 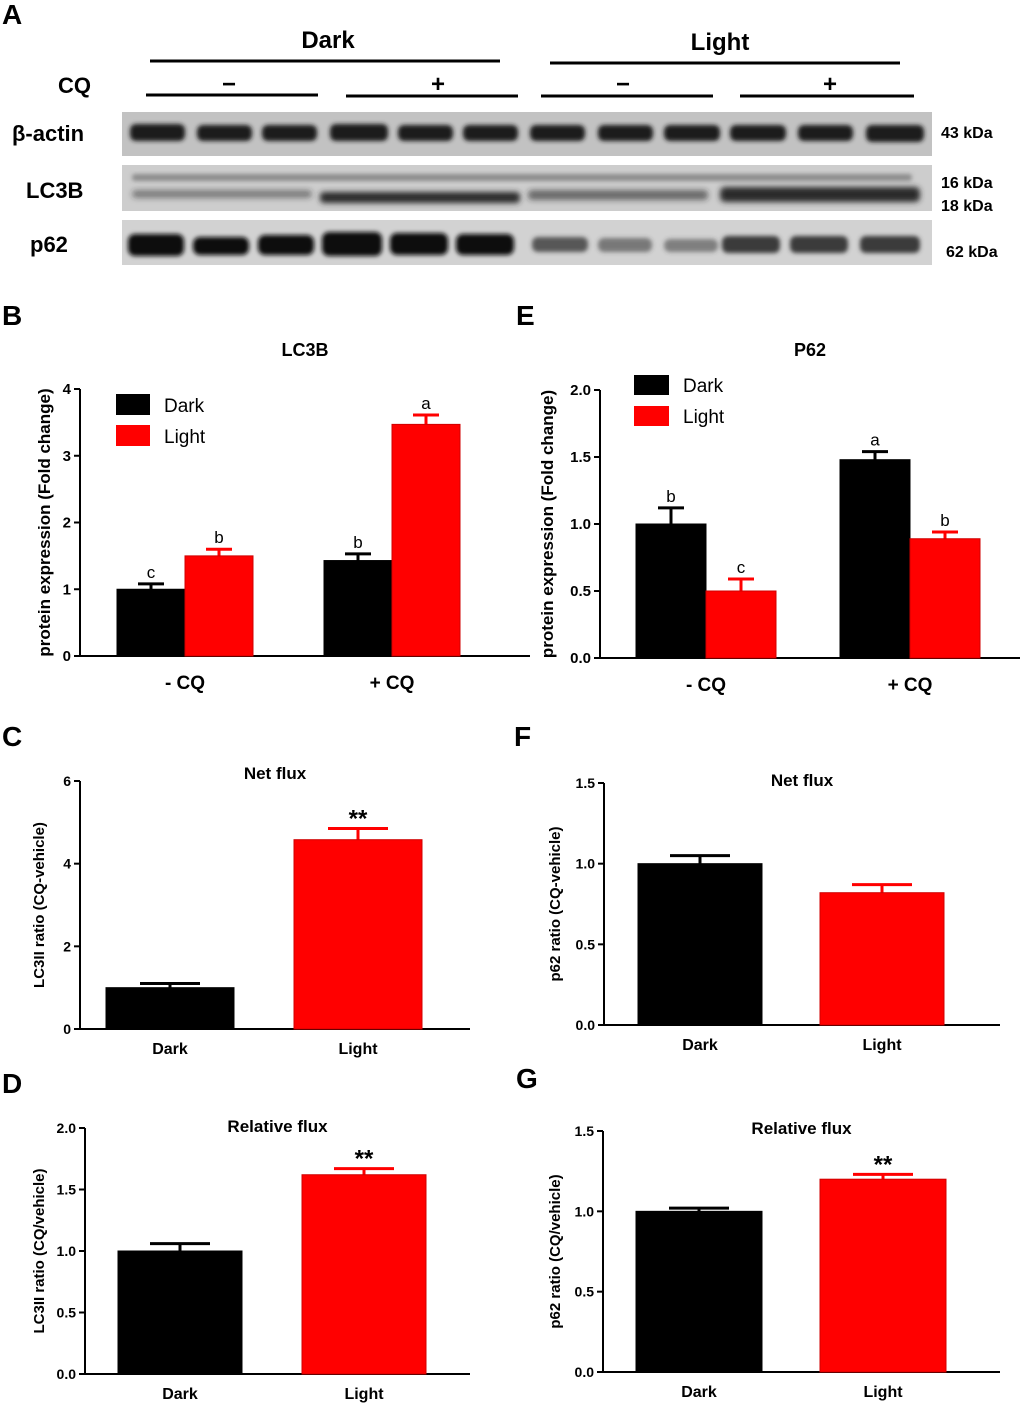 What do you see at coordinates (74, 85) in the screenshot?
I see `cq-label: CQ` at bounding box center [74, 85].